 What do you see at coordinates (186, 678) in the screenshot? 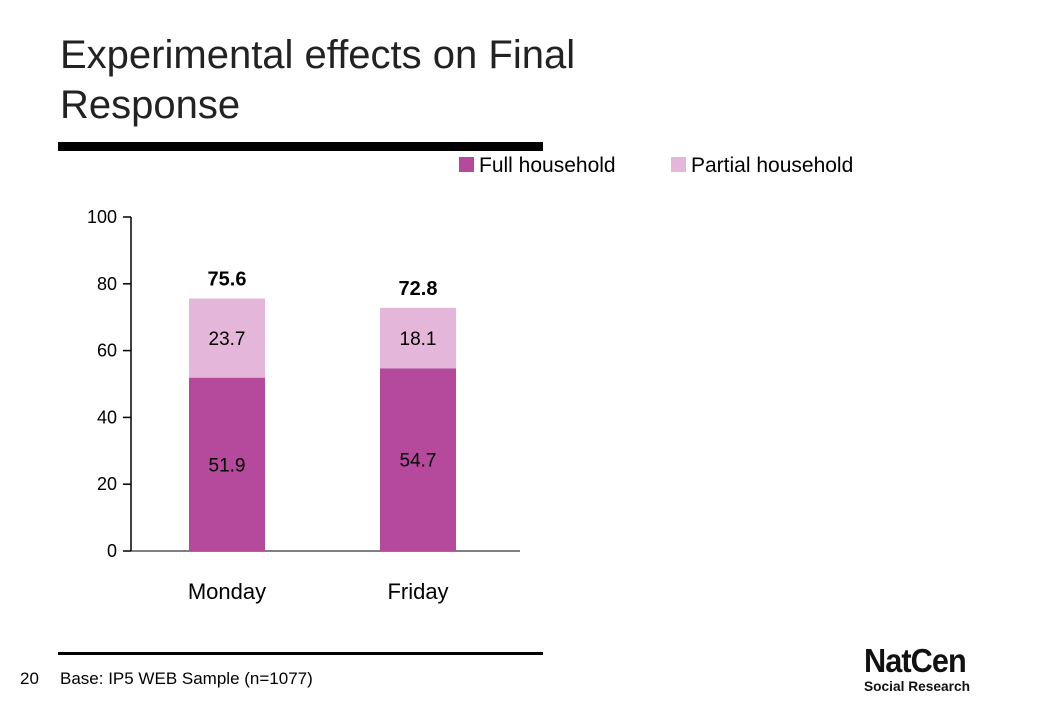
I see `base-note: Base: IP5 WEB Sample (n=1077)` at bounding box center [186, 678].